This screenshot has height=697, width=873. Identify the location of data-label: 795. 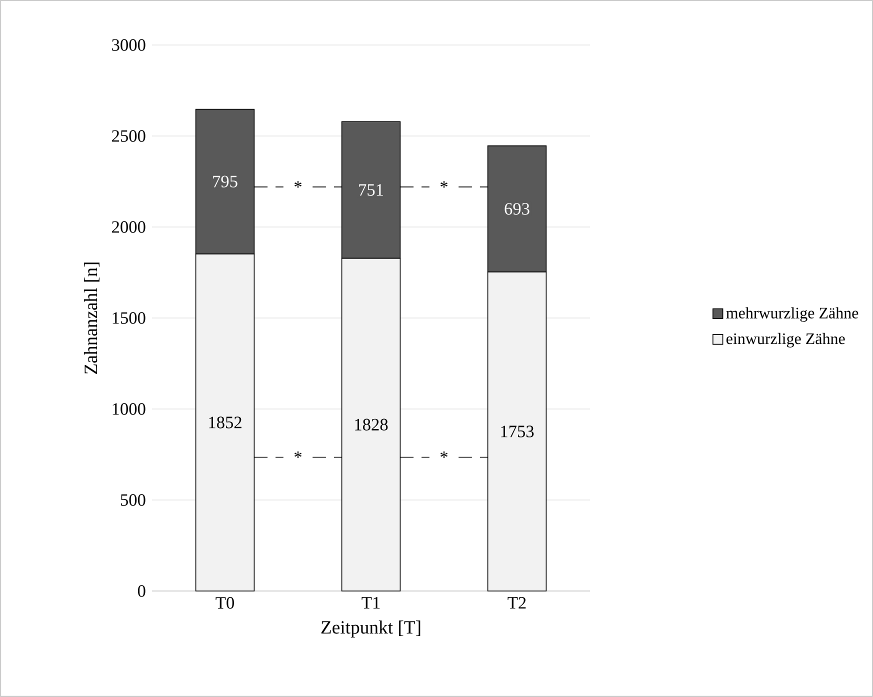
(225, 182).